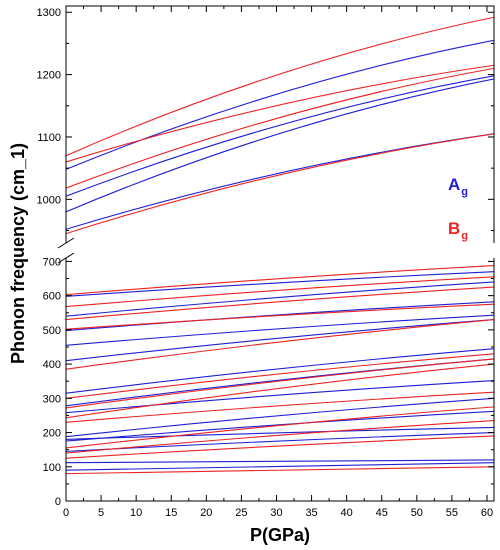  What do you see at coordinates (171, 513) in the screenshot?
I see `x-tick-label: 15` at bounding box center [171, 513].